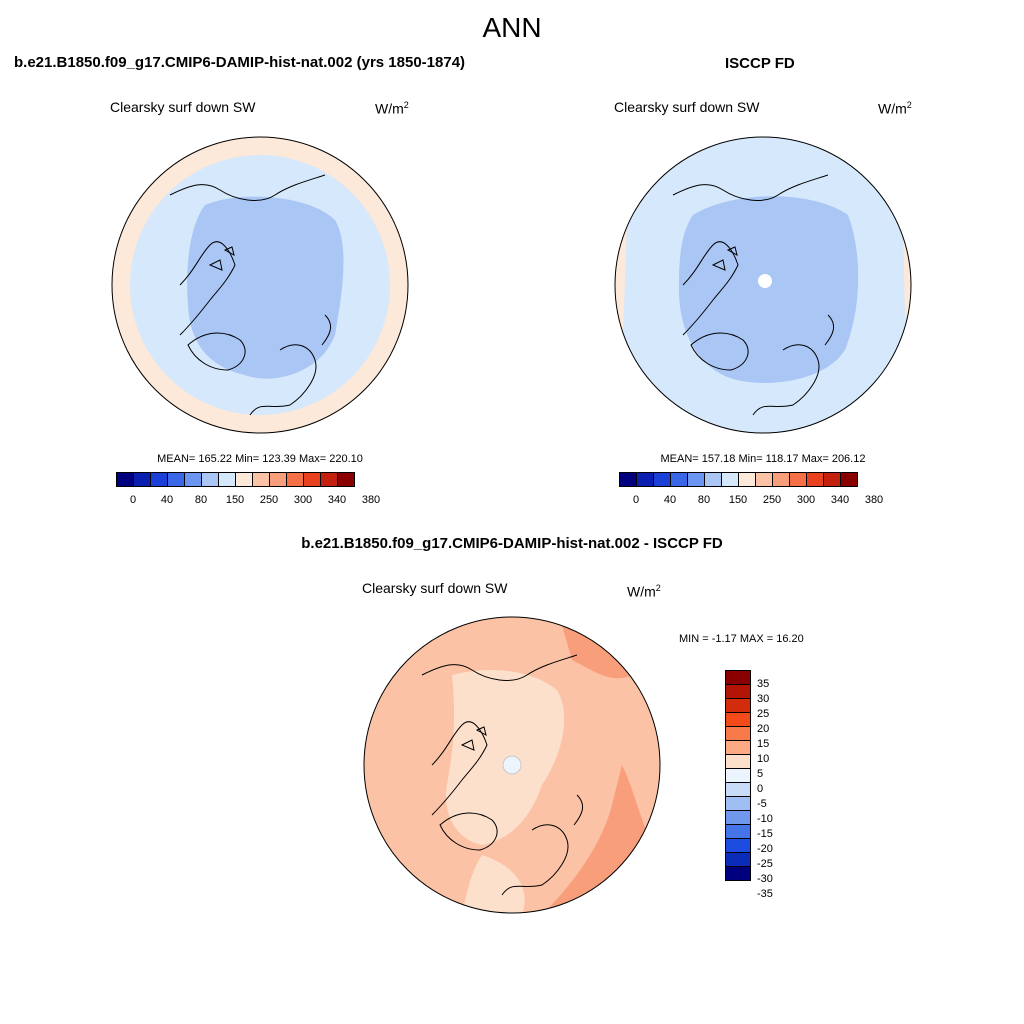 The image size is (1024, 1024). Describe the element at coordinates (762, 804) in the screenshot. I see `colorbar-tick-label: -5` at that location.